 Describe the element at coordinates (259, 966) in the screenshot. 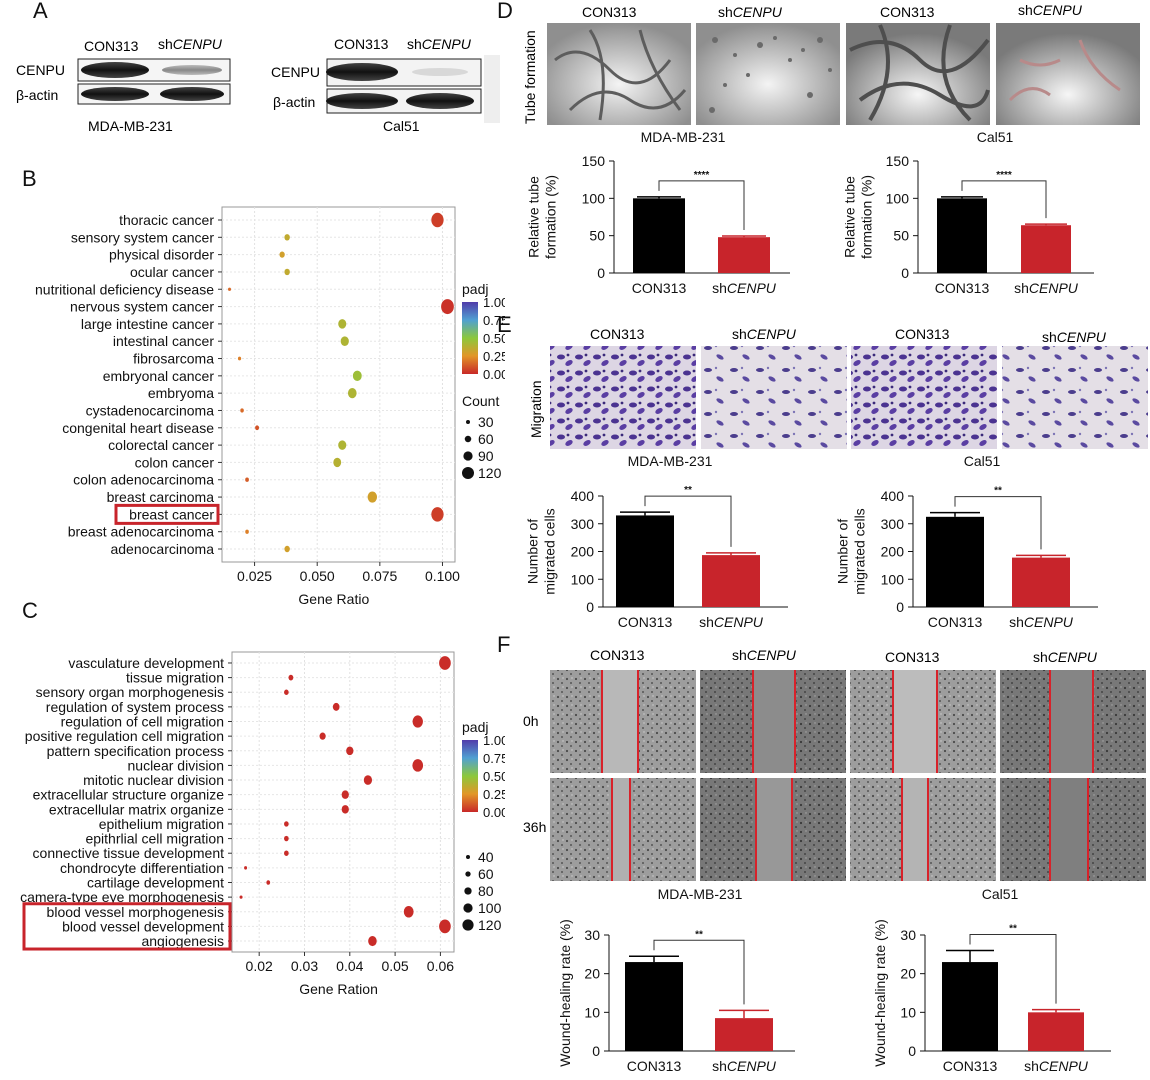

I see `x-tick-label: 0.02` at that location.